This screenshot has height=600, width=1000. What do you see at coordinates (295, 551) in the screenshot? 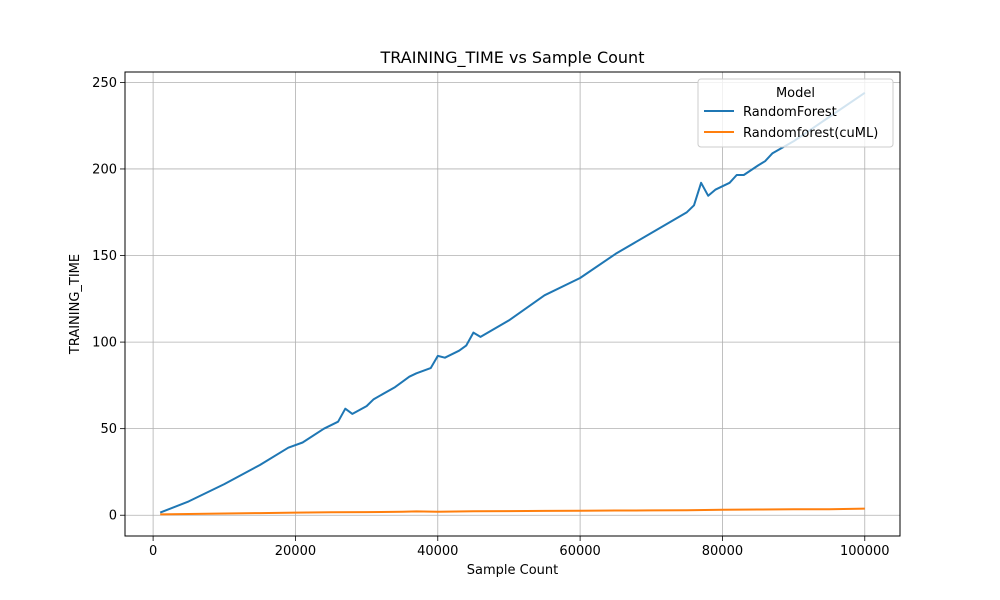
I see `x-tick-label: 20000` at bounding box center [295, 551].